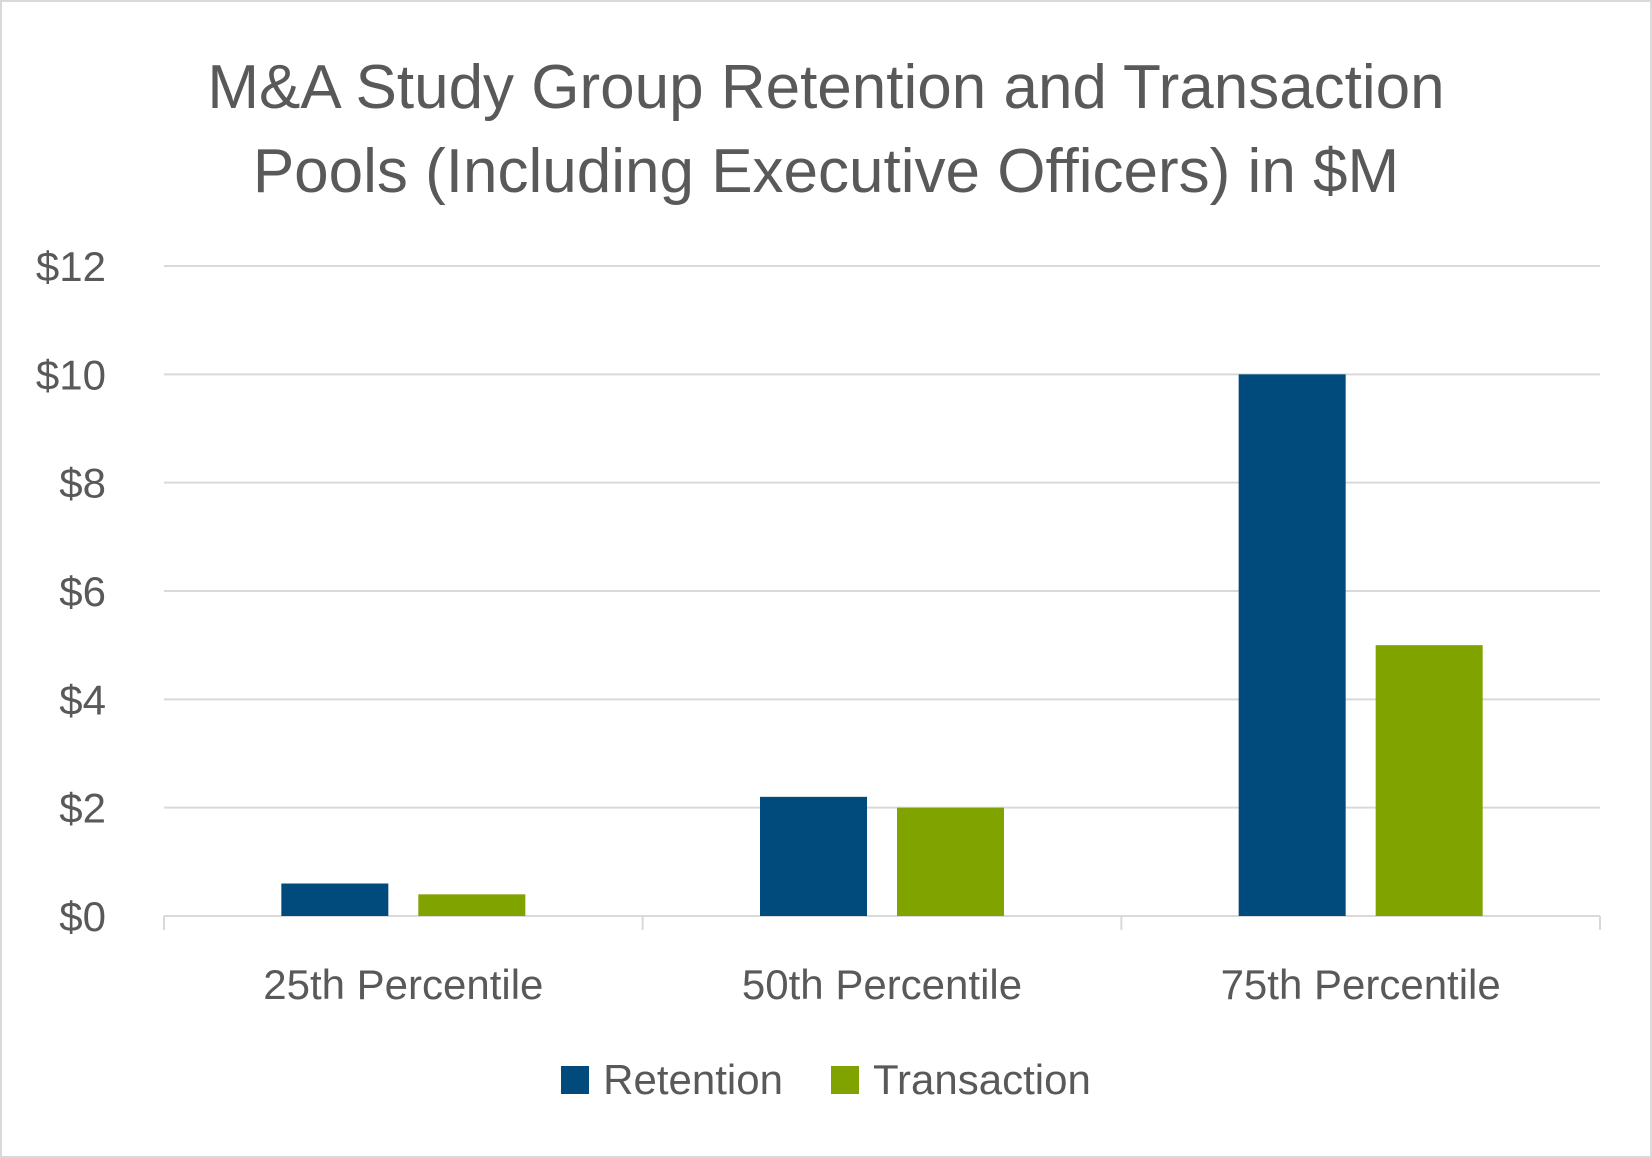 This screenshot has height=1158, width=1652. I want to click on y-tick-label: $0, so click(82, 916).